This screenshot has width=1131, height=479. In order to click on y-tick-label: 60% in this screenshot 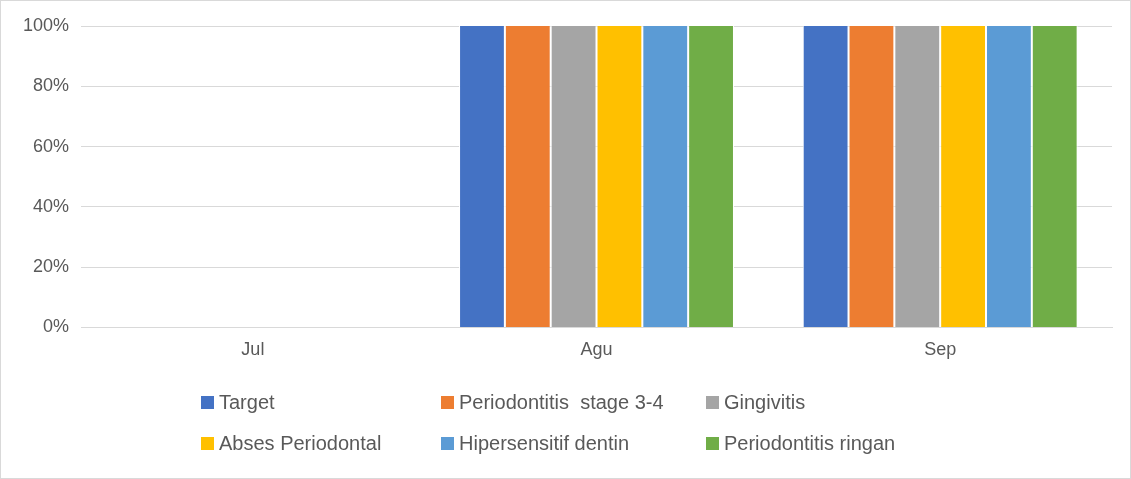, I will do `click(51, 145)`.